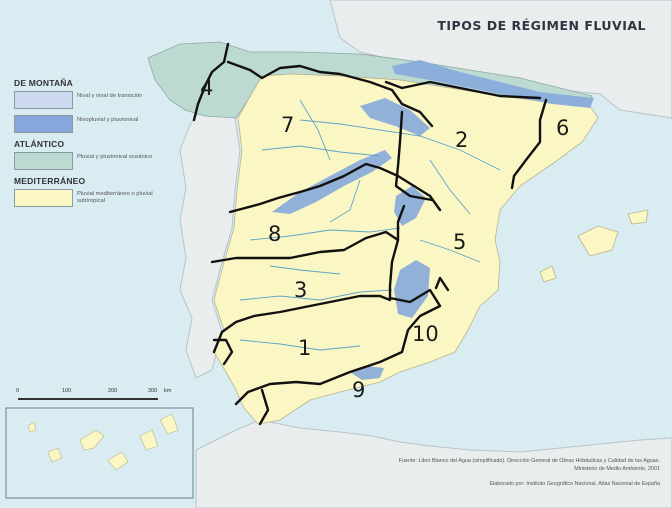 The width and height of the screenshot is (672, 508). I want to click on scale-tick-label: 0, so click(18, 391).